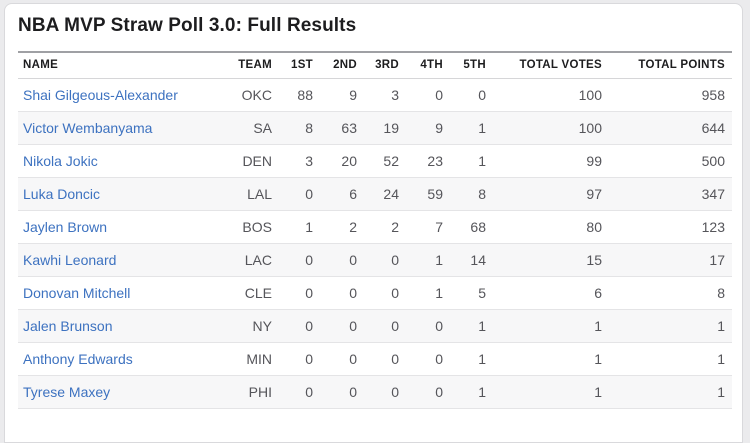 Image resolution: width=750 pixels, height=443 pixels. I want to click on column-header-3rd: 3RD, so click(385, 65).